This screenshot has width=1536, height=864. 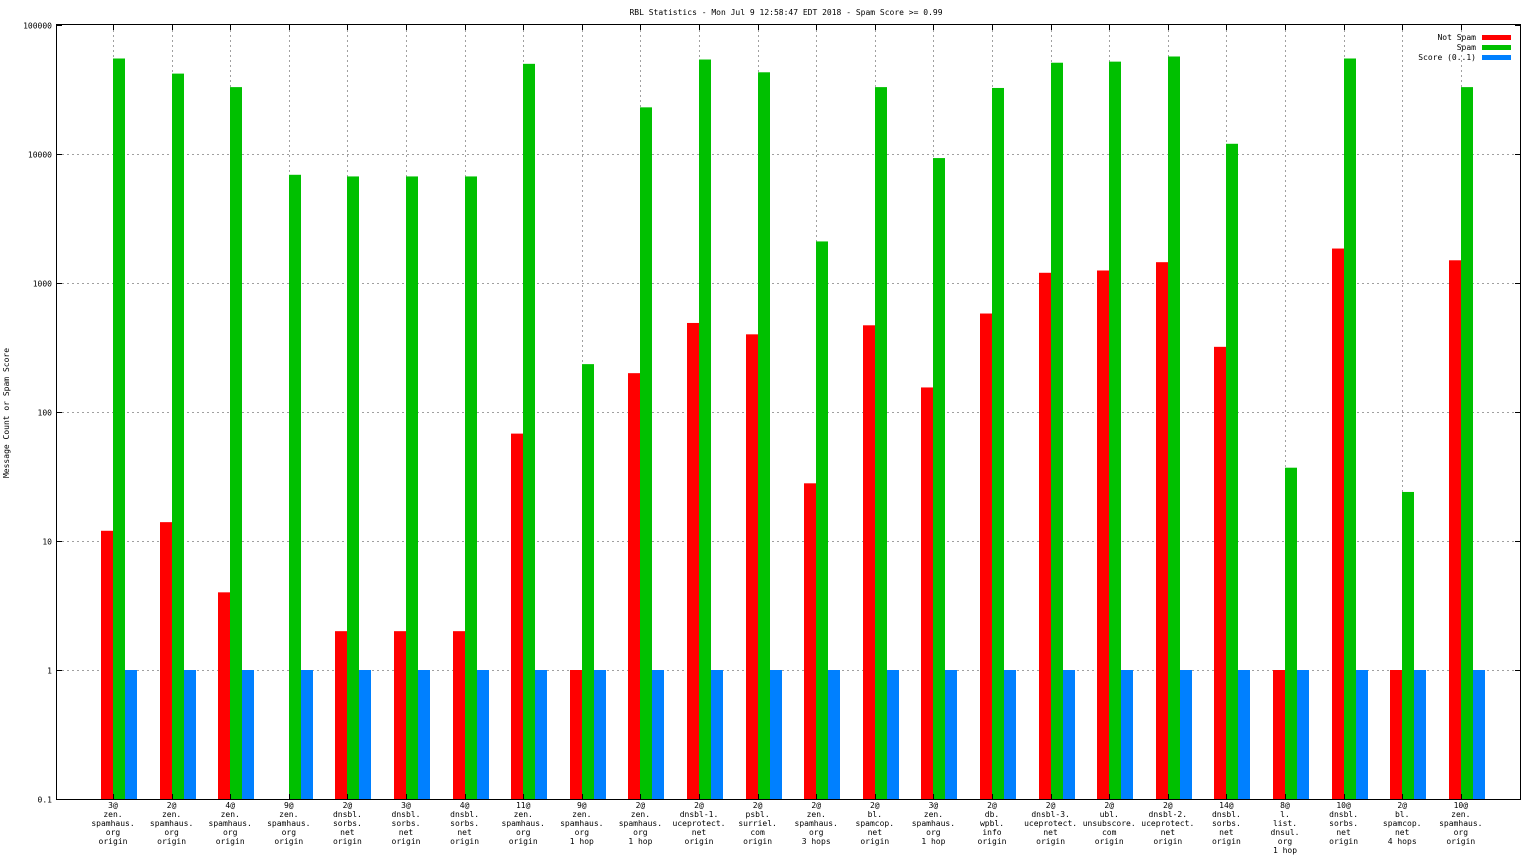 What do you see at coordinates (112, 823) in the screenshot?
I see `x-tick-label: 3@ zen. spamhaus. org origin` at bounding box center [112, 823].